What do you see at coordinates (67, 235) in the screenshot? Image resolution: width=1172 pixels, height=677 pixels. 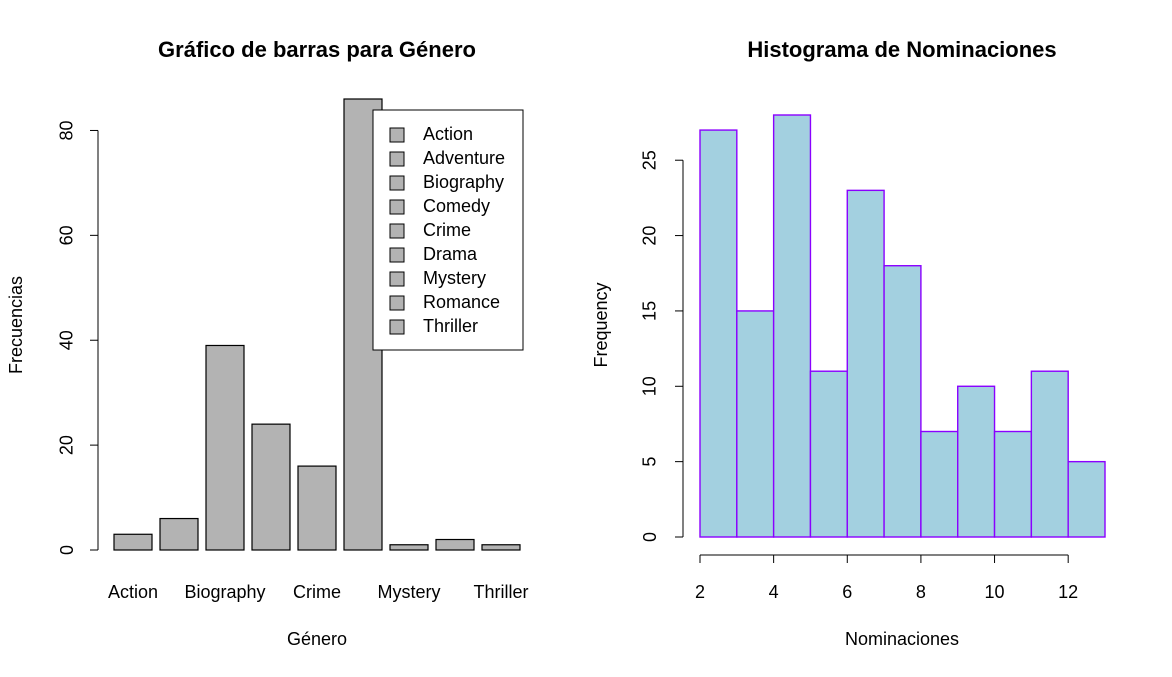 I see `bar-y-tick-label: 60` at bounding box center [67, 235].